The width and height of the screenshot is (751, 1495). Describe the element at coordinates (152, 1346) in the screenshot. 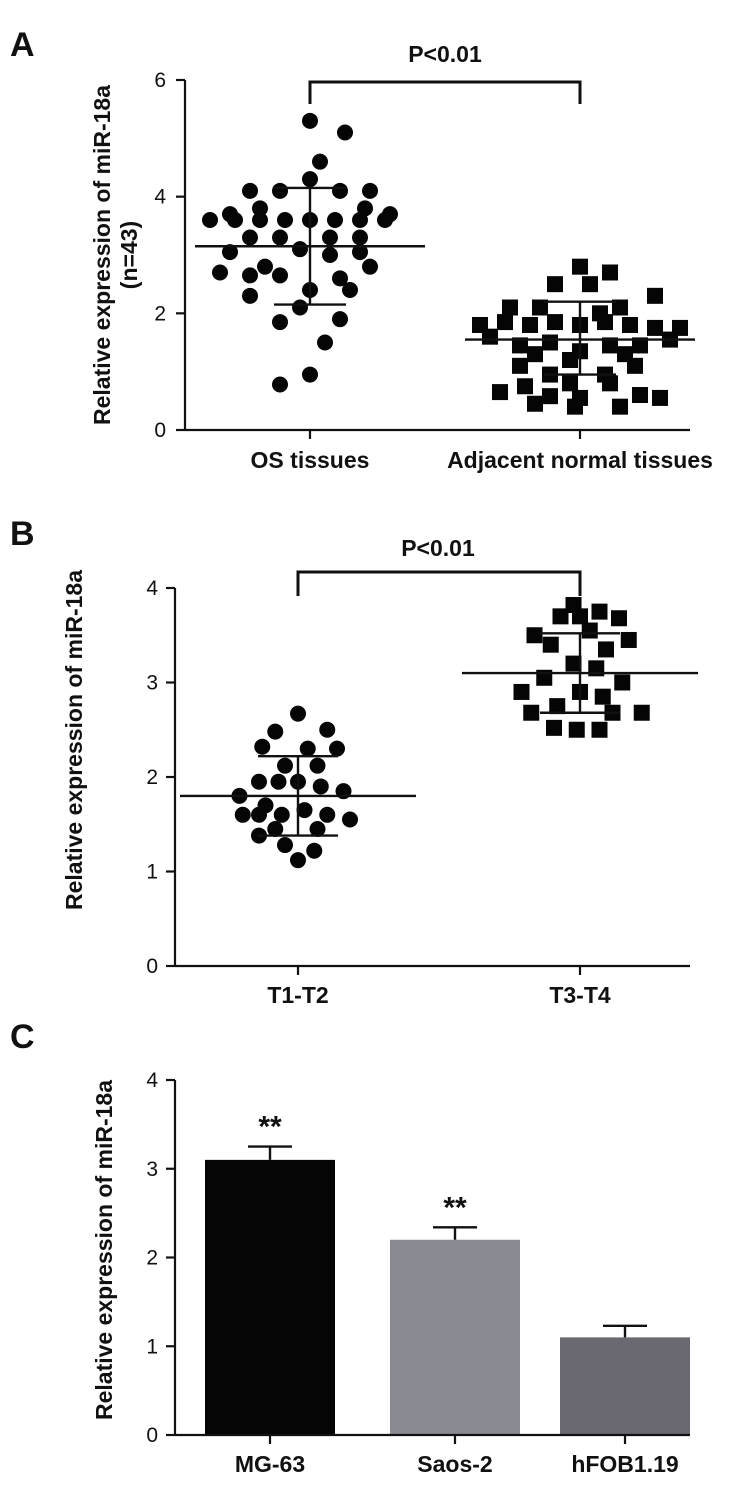

I see `panel-c-y-tick-label: 1` at that location.